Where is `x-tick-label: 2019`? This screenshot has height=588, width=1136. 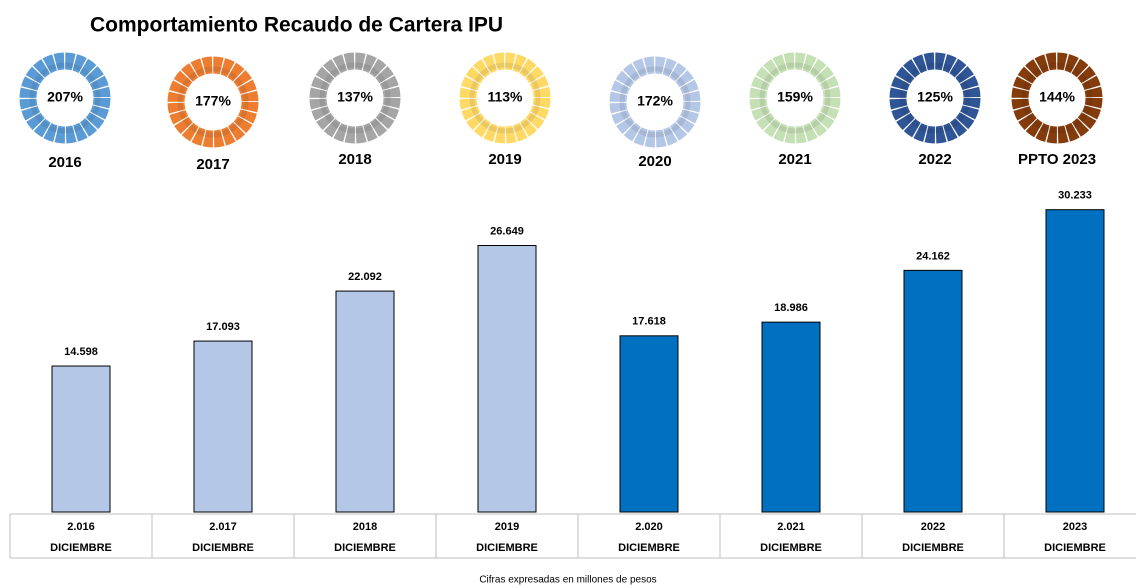
x-tick-label: 2019 is located at coordinates (507, 527).